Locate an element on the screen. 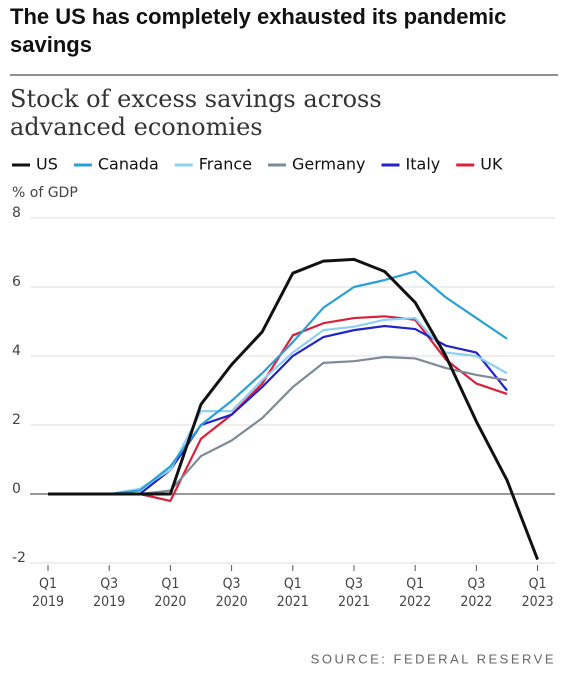 Image resolution: width=569 pixels, height=680 pixels. legend-label: Italy is located at coordinates (423, 164).